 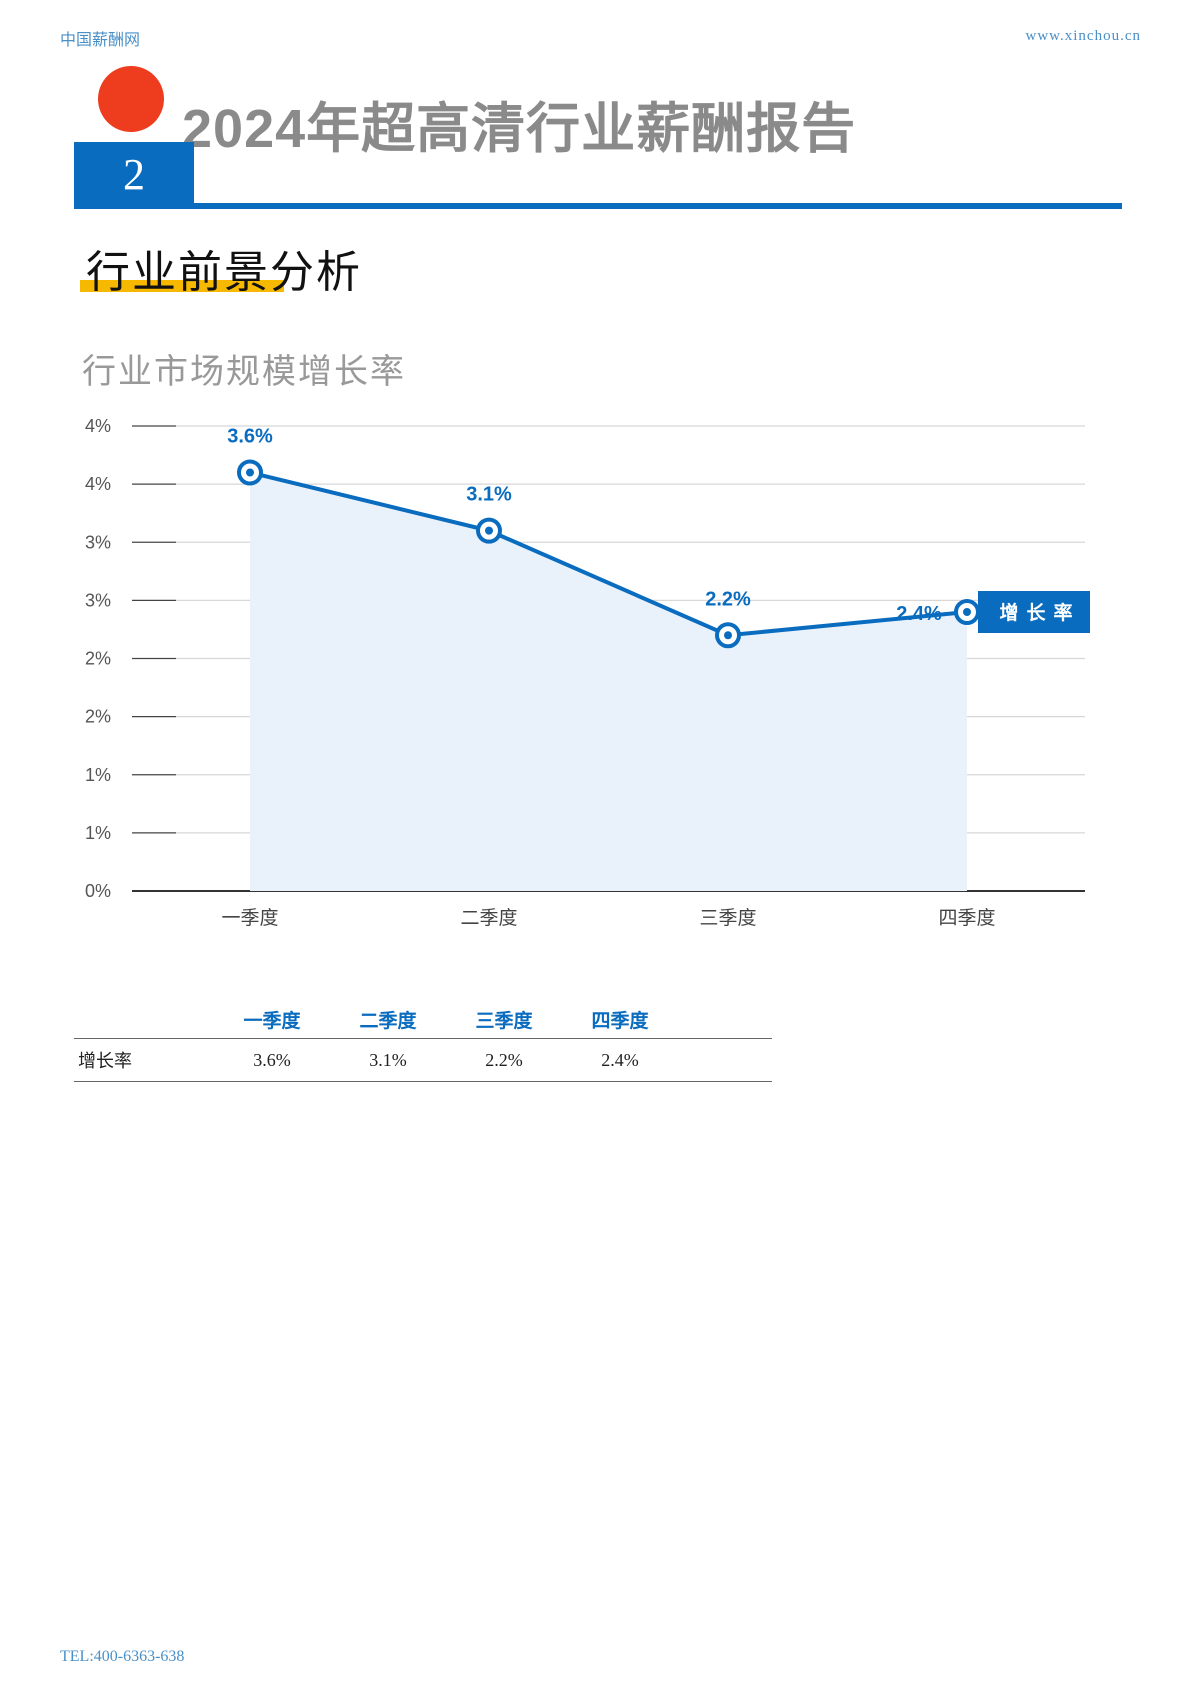 I want to click on table-cell: 2.2%, so click(x=504, y=1060).